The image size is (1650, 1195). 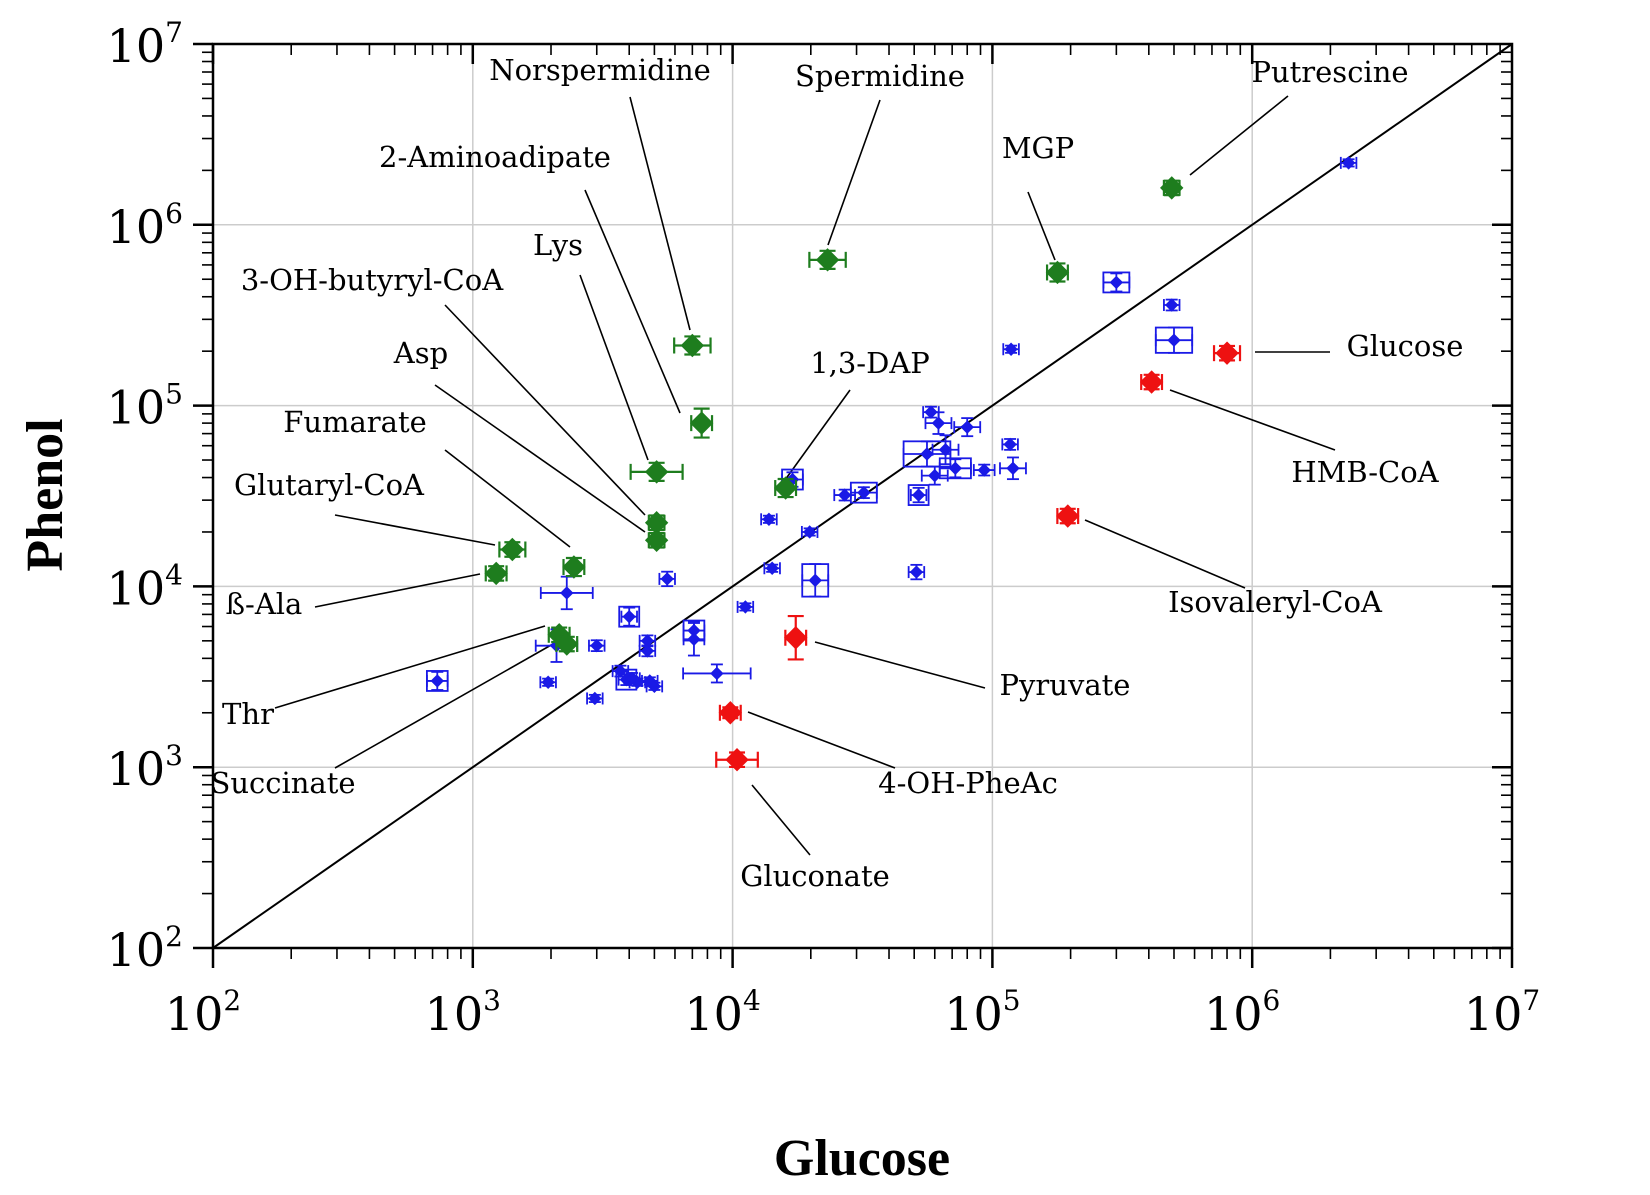 I want to click on y-tick-label: 103, so click(x=145, y=767).